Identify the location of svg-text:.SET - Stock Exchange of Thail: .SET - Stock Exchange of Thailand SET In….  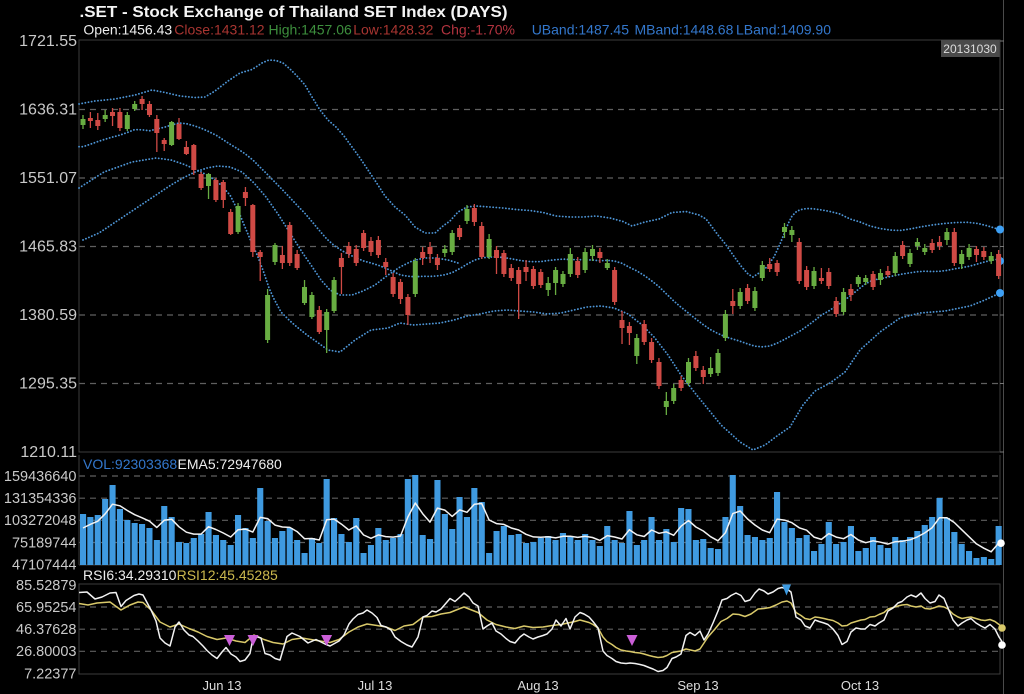
(294, 12).